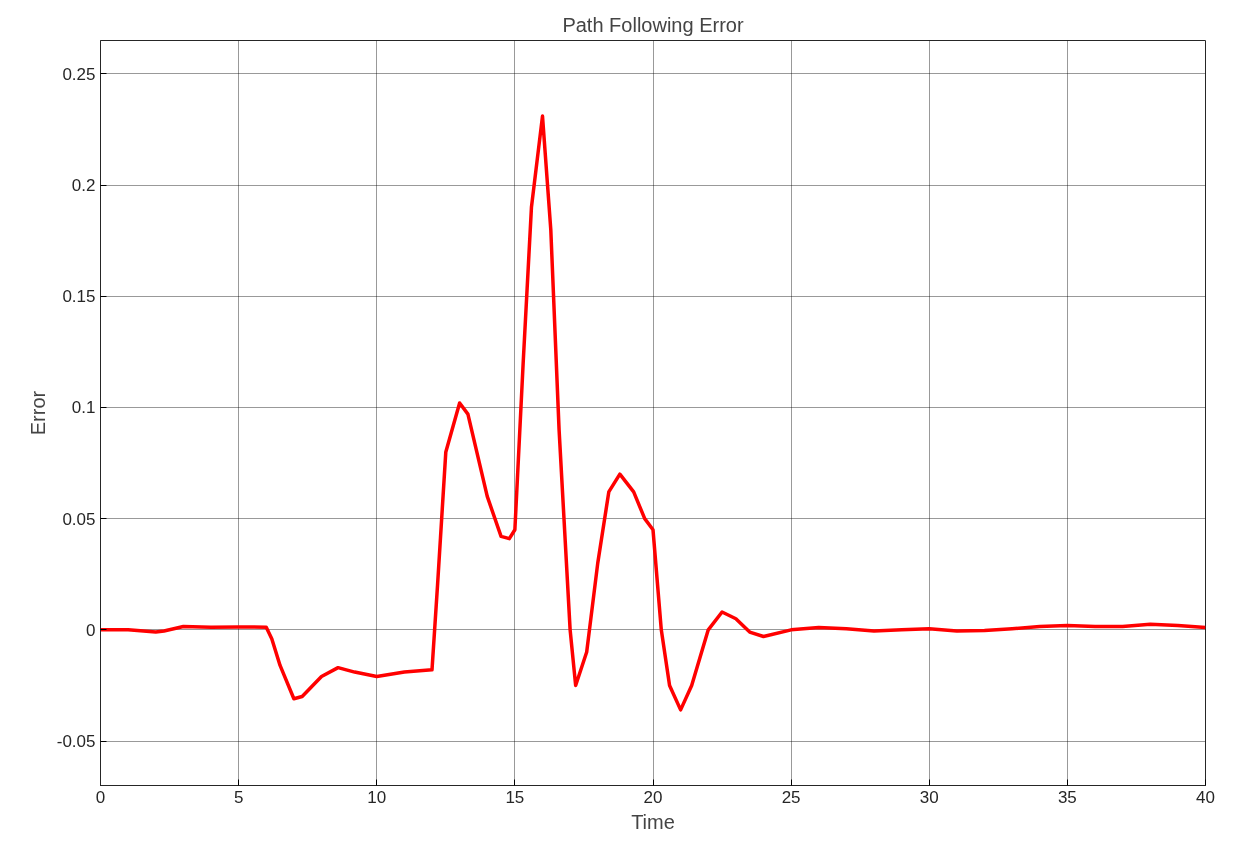  Describe the element at coordinates (653, 24) in the screenshot. I see `chart-title: Path Following Error` at that location.